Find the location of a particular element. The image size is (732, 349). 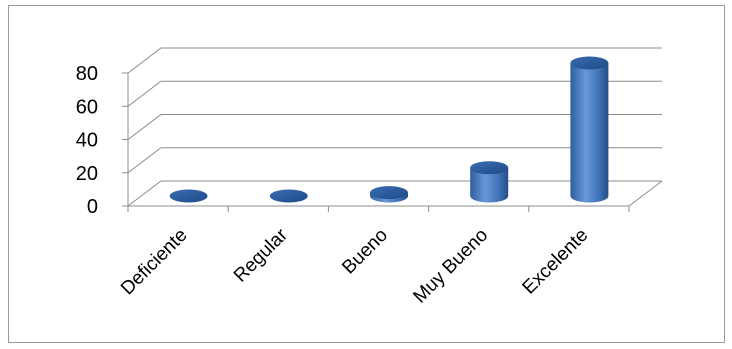

y-tick-label: 40 is located at coordinates (87, 141).